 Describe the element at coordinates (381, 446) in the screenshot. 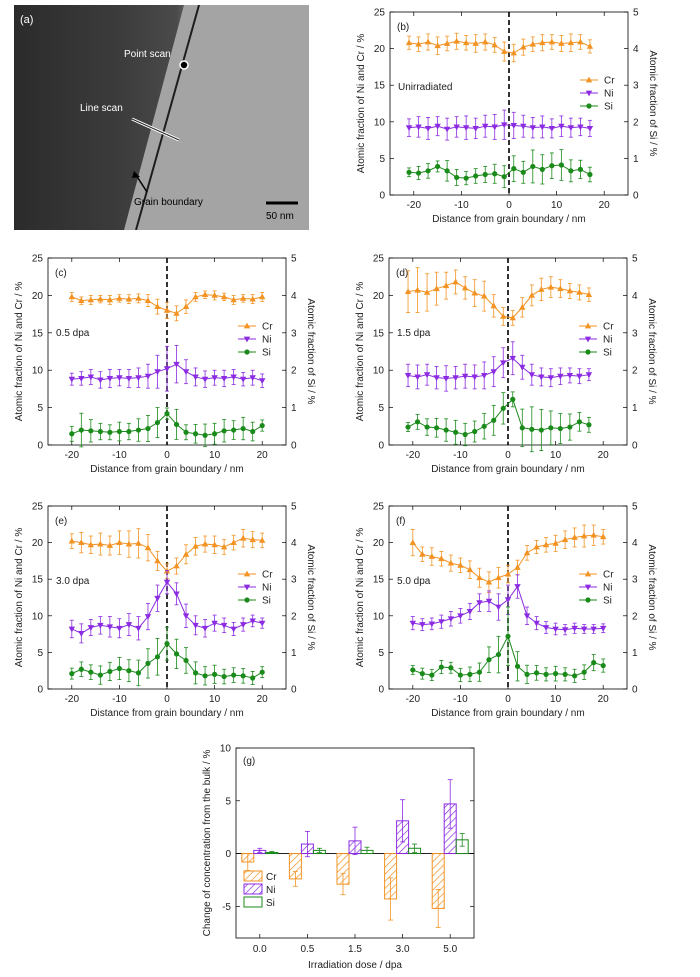

I see `y-tick-label: 0` at that location.